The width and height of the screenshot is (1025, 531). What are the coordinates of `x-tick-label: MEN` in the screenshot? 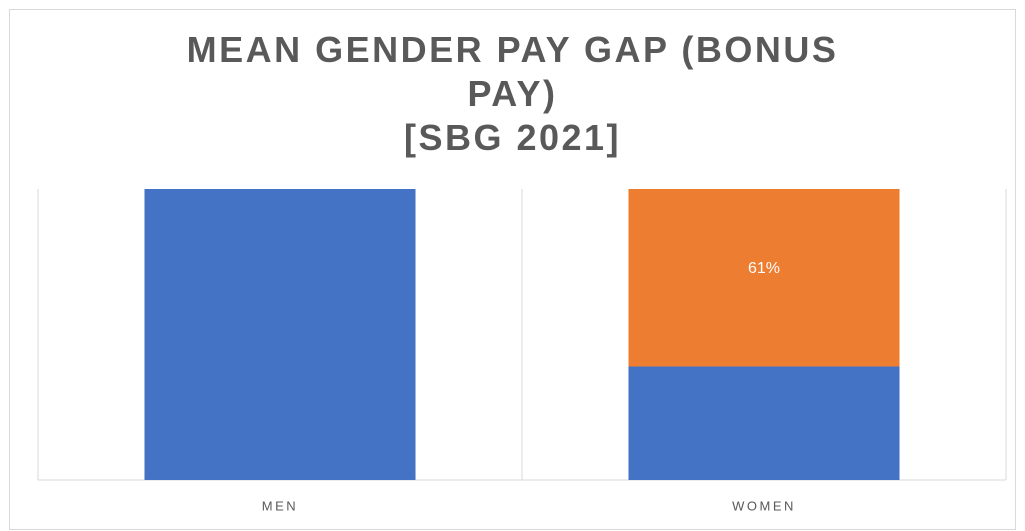 It's located at (280, 505).